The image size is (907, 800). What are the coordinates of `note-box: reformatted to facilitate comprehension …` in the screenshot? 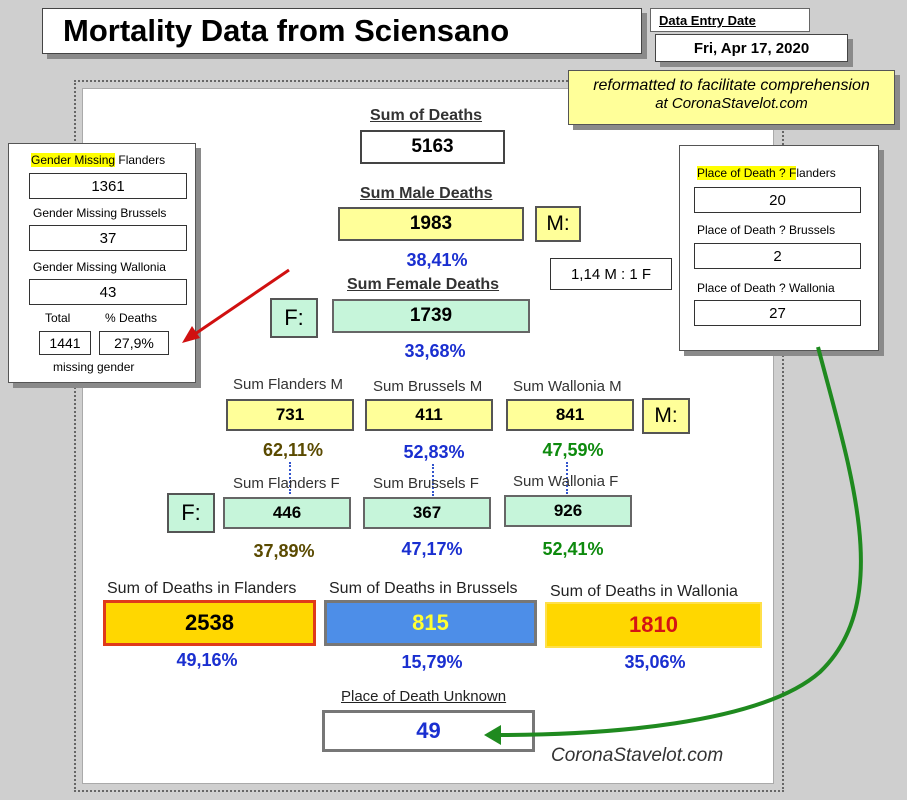 It's located at (731, 97).